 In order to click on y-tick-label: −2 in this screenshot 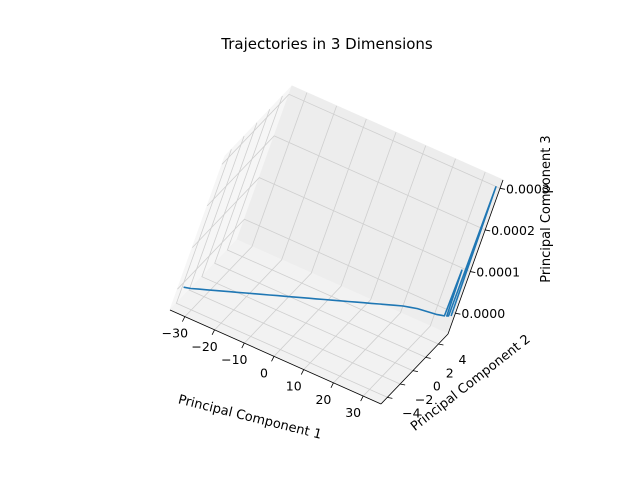, I will do `click(424, 399)`.